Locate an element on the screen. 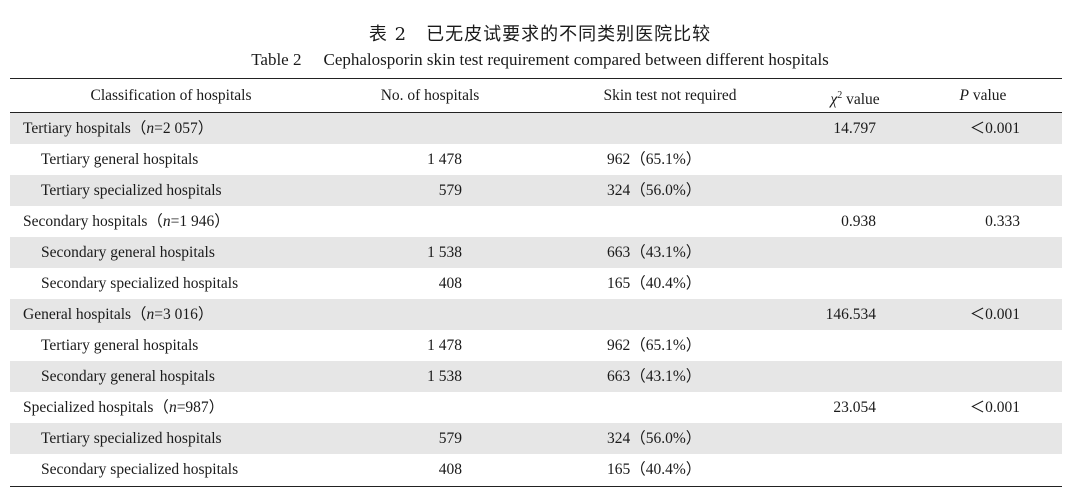  row-classification: Tertiary hospitals（n=2 057） is located at coordinates (177, 128).